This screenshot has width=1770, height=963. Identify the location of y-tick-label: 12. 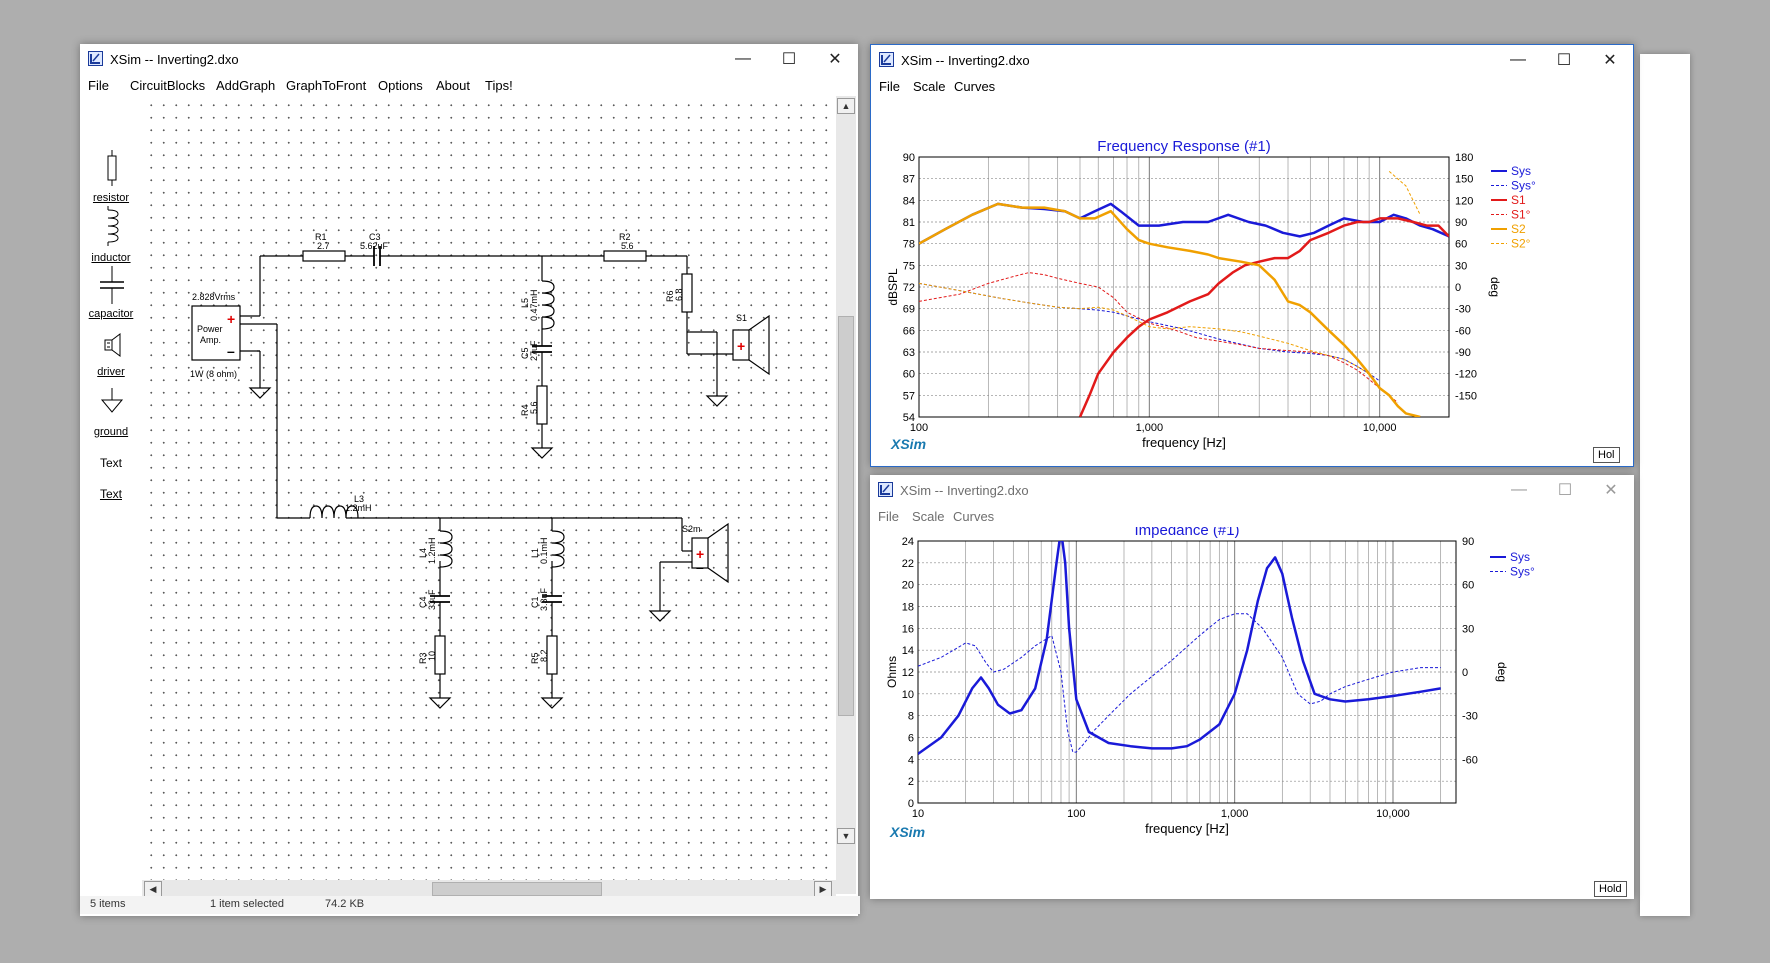
(908, 673).